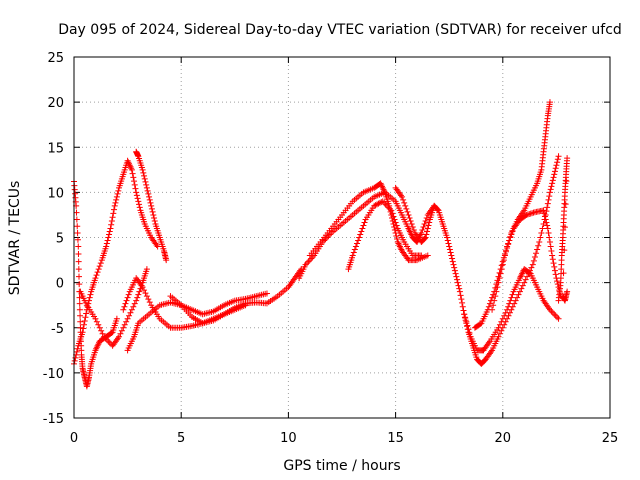  I want to click on x-tick-label: 20, so click(503, 438).